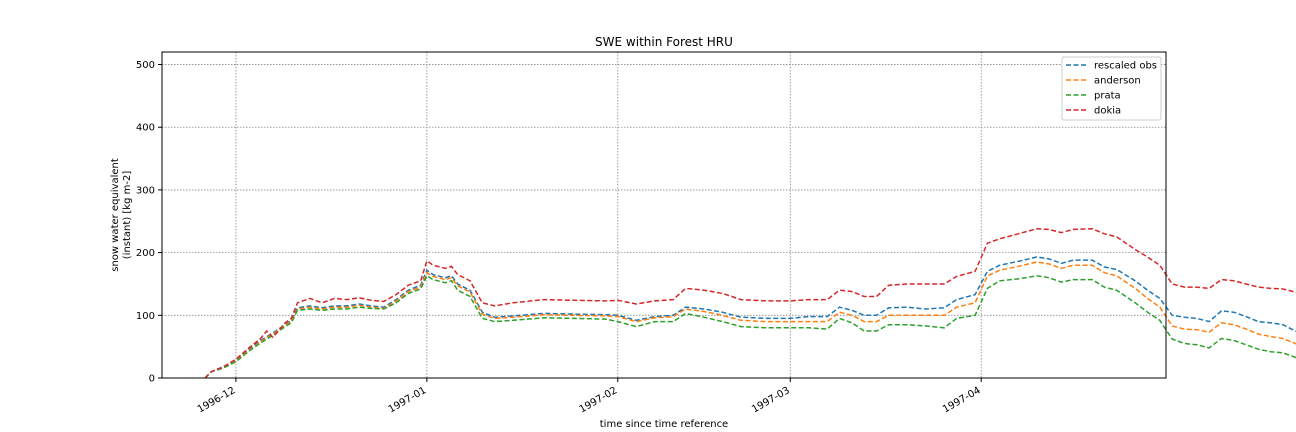 This screenshot has width=1296, height=432. I want to click on y-axis-label-line1: snow water equivalent, so click(115, 215).